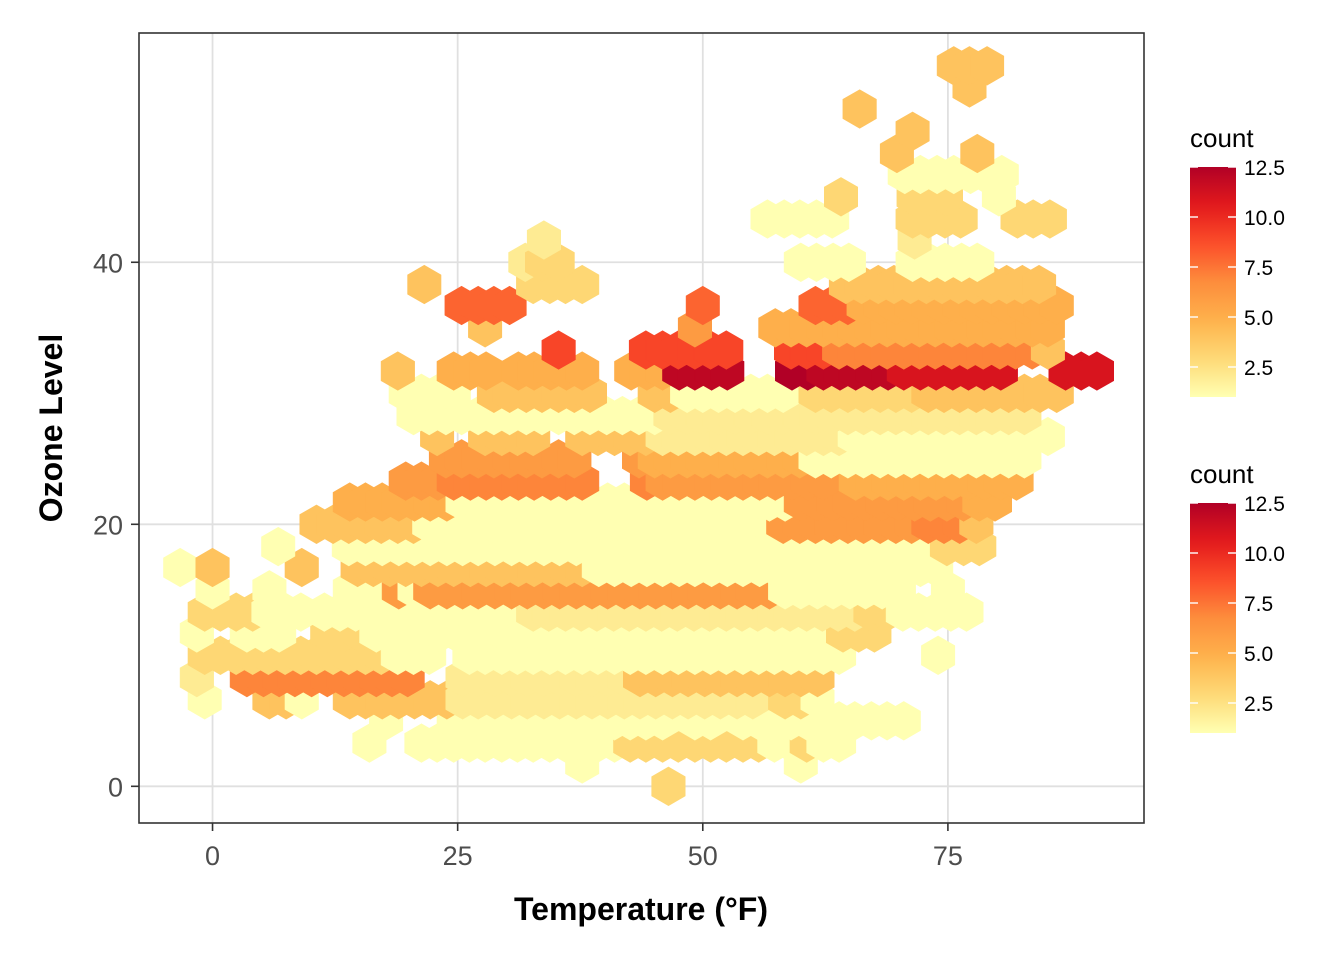  What do you see at coordinates (212, 856) in the screenshot?
I see `x-tick-label: 0` at bounding box center [212, 856].